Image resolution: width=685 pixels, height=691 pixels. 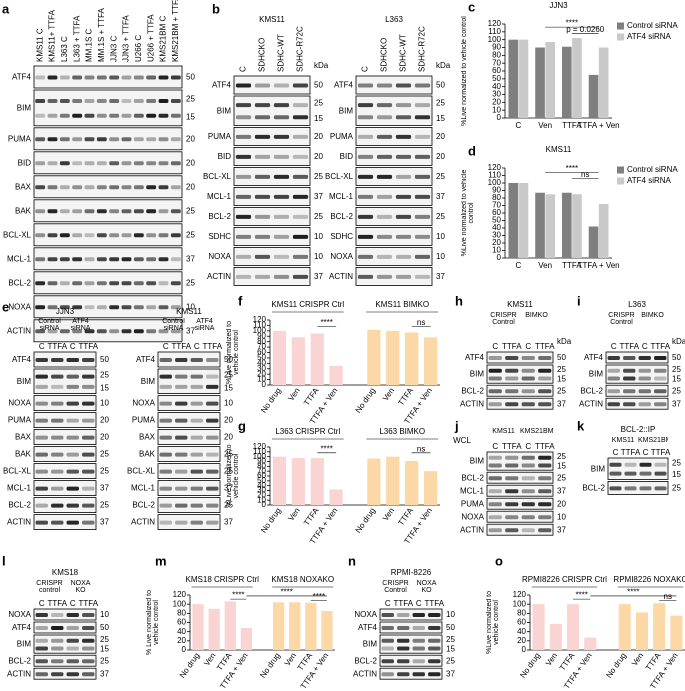 What do you see at coordinates (89, 45) in the screenshot?
I see `lane-label: MM.1S C` at bounding box center [89, 45].